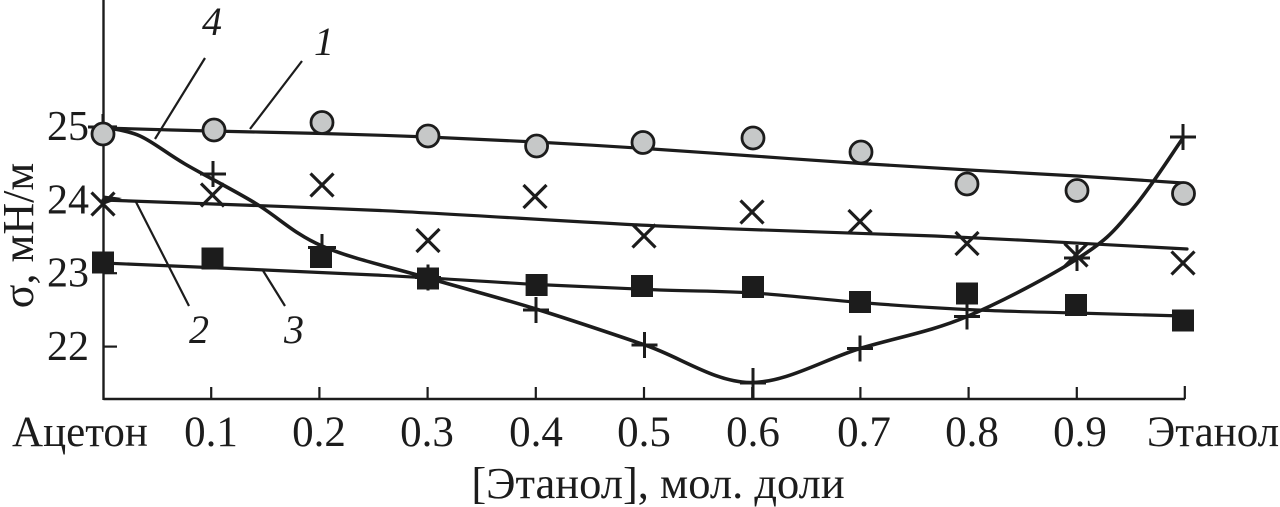 The height and width of the screenshot is (507, 1280). I want to click on svg-text: 0.9, so click(1080, 432).